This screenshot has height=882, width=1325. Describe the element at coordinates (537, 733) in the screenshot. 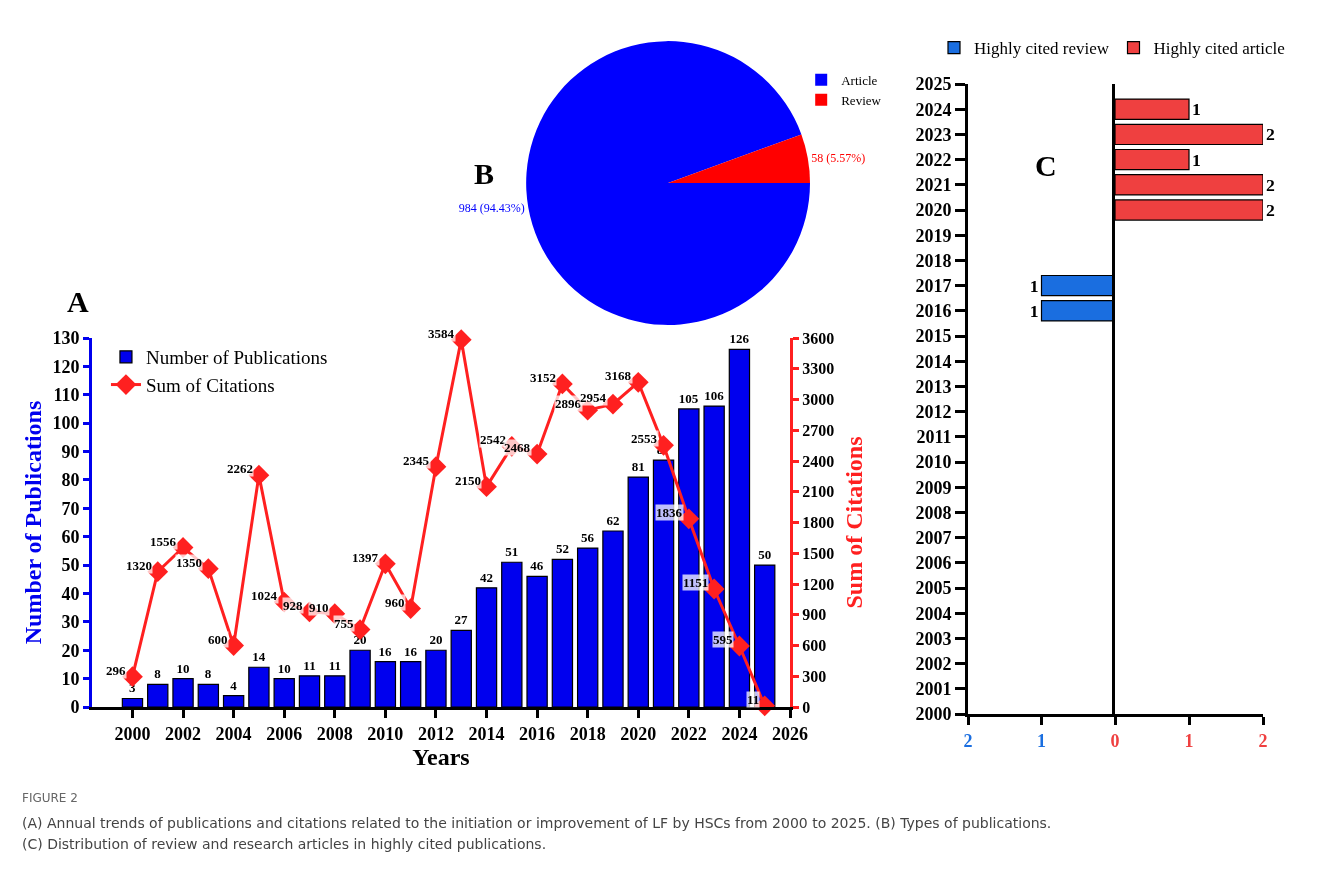

I see `x-tick-label: 2016` at that location.